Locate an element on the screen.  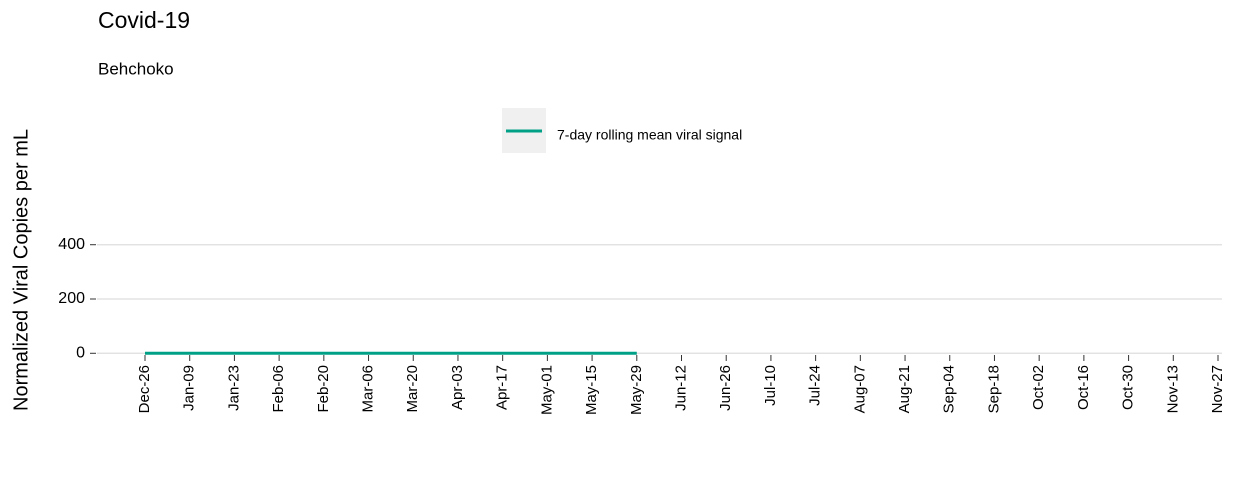
x-tick-label: Feb-20 is located at coordinates (323, 389).